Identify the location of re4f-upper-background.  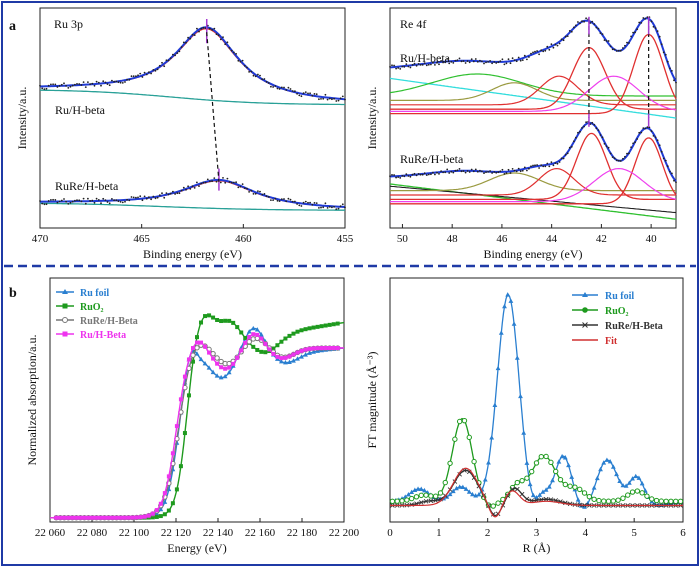
(533, 98).